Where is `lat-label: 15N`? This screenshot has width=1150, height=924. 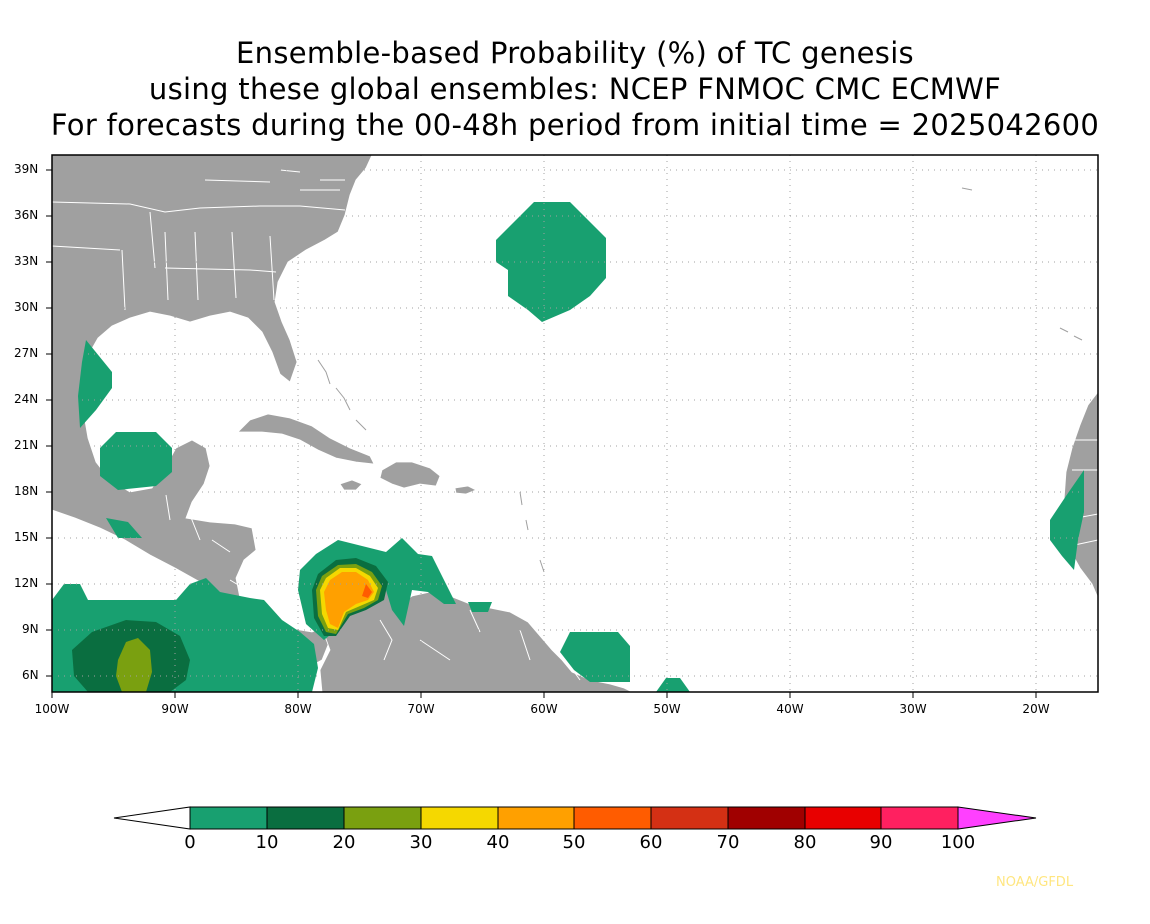 lat-label: 15N is located at coordinates (26, 537).